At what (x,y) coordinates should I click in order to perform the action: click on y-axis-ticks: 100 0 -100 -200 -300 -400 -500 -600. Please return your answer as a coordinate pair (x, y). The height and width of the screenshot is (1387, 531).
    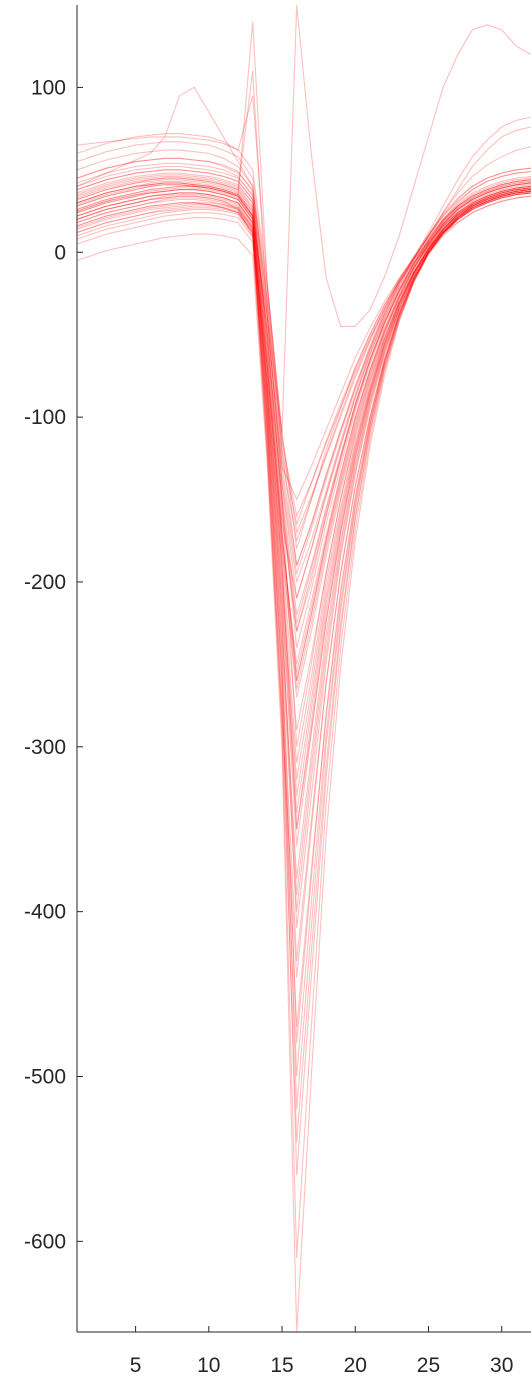
    Looking at the image, I should click on (53, 664).